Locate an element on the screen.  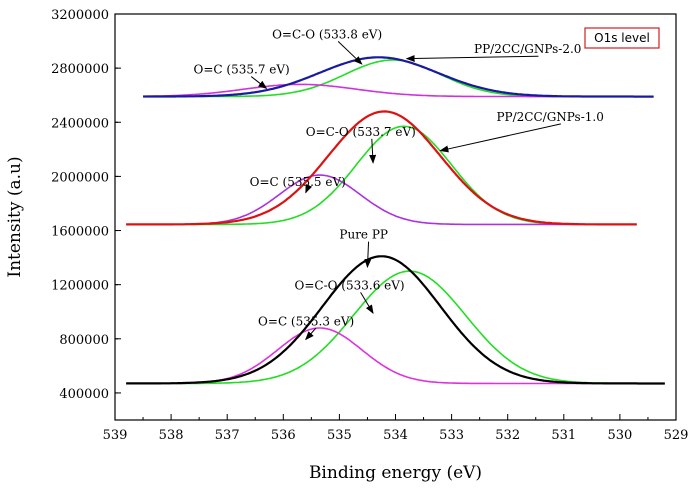
annotation-label: O=C-O (533.7 eV) is located at coordinates (361, 132).